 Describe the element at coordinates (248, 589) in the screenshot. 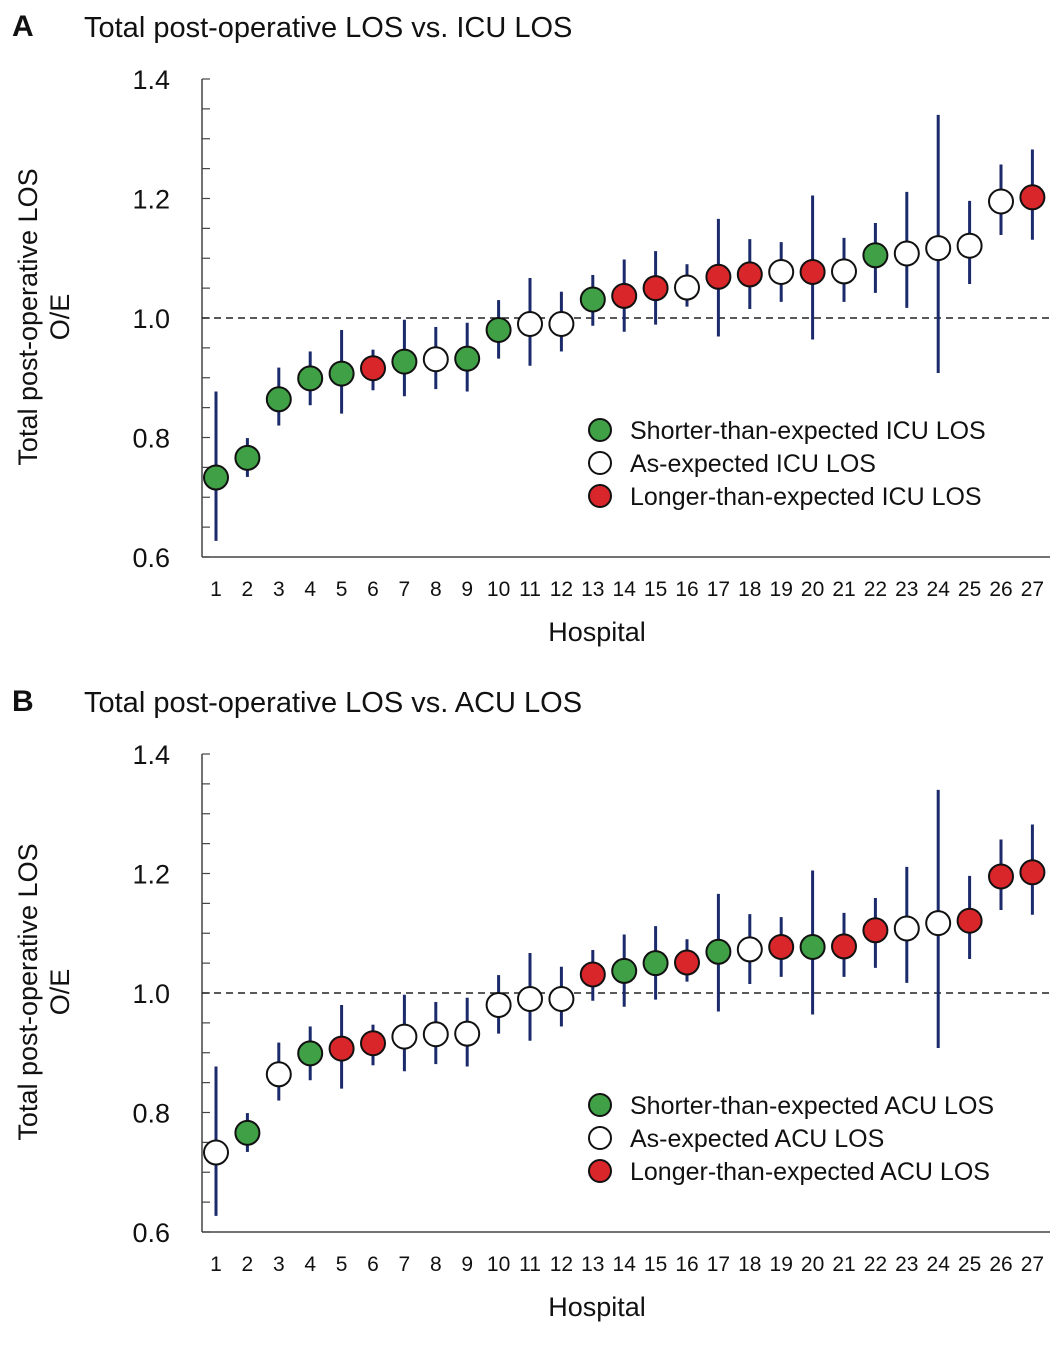

I see `x-tick-label: 2` at that location.